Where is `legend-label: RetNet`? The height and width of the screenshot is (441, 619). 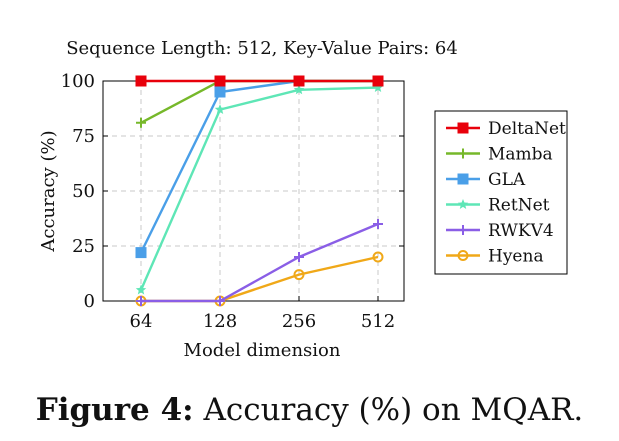
legend-label: RetNet is located at coordinates (519, 206).